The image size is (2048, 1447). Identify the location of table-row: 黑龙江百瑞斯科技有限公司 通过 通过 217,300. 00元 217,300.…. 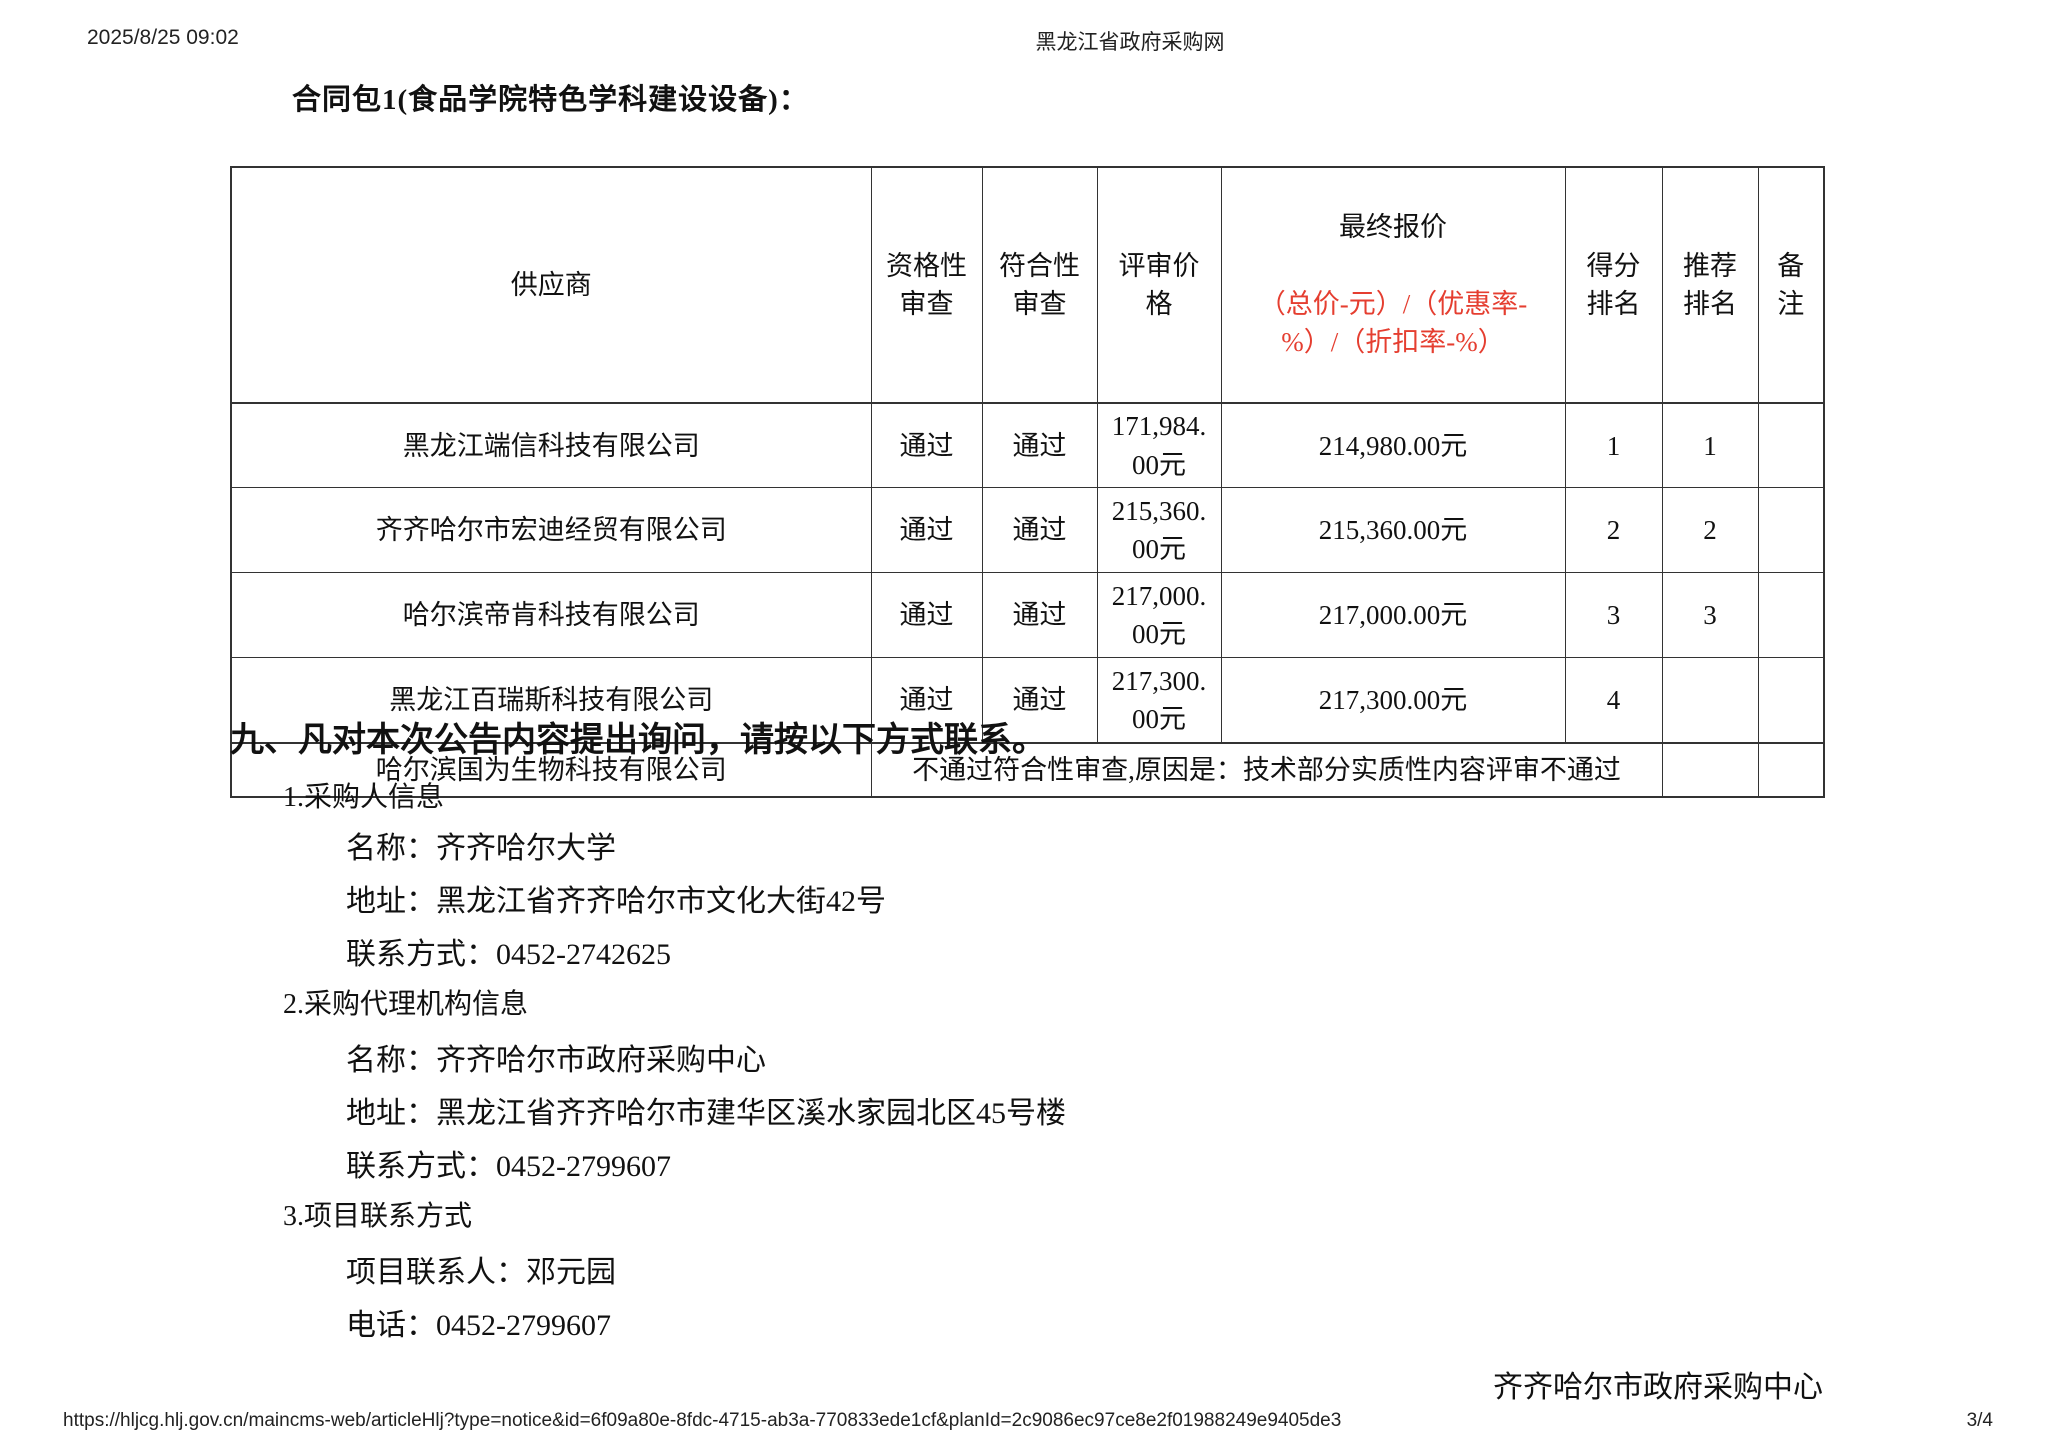
(1027, 700).